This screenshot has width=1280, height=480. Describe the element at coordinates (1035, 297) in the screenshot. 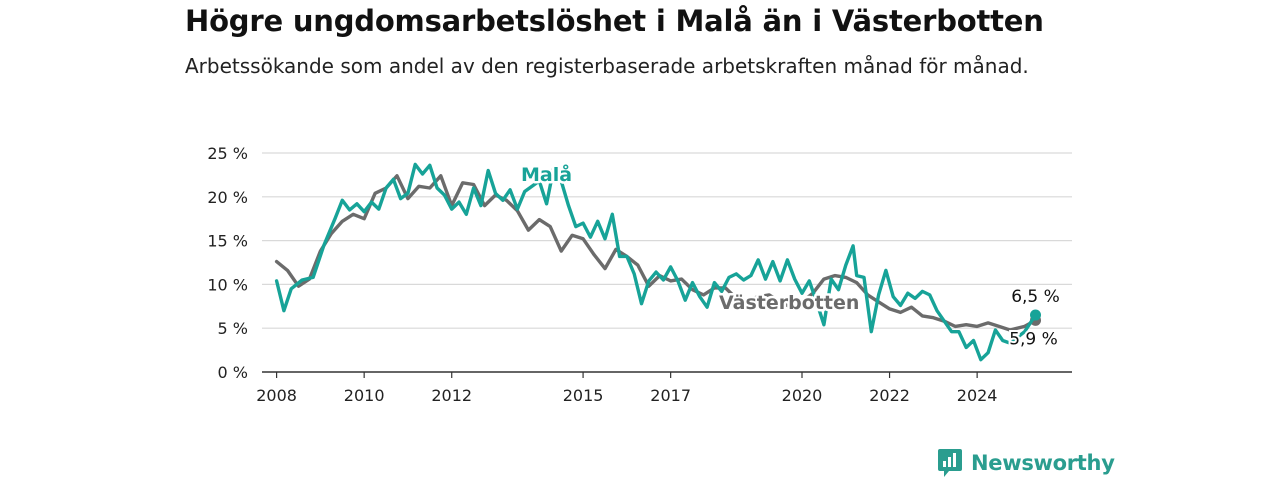

I see `end-label-mala: 6,5 %` at that location.